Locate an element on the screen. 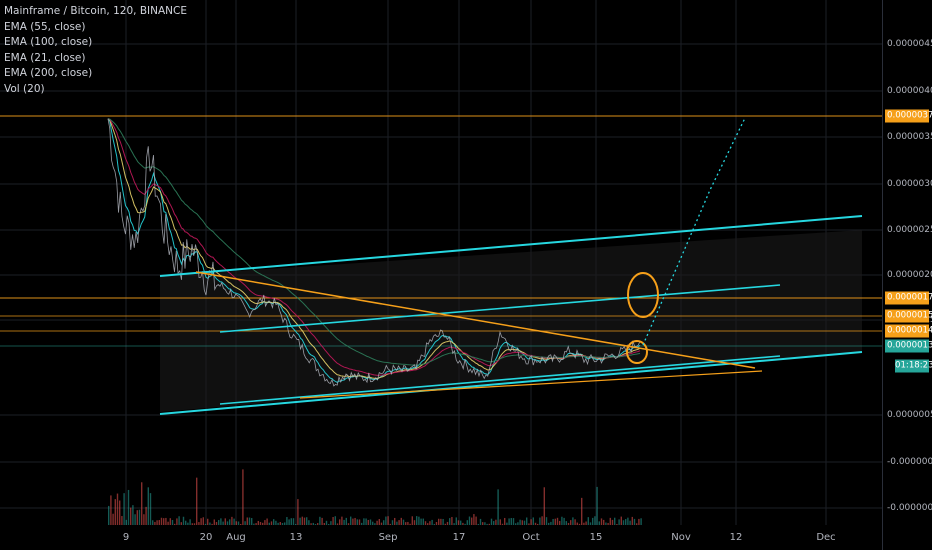 The image size is (932, 550). channel-mid-line is located at coordinates (500, 308).